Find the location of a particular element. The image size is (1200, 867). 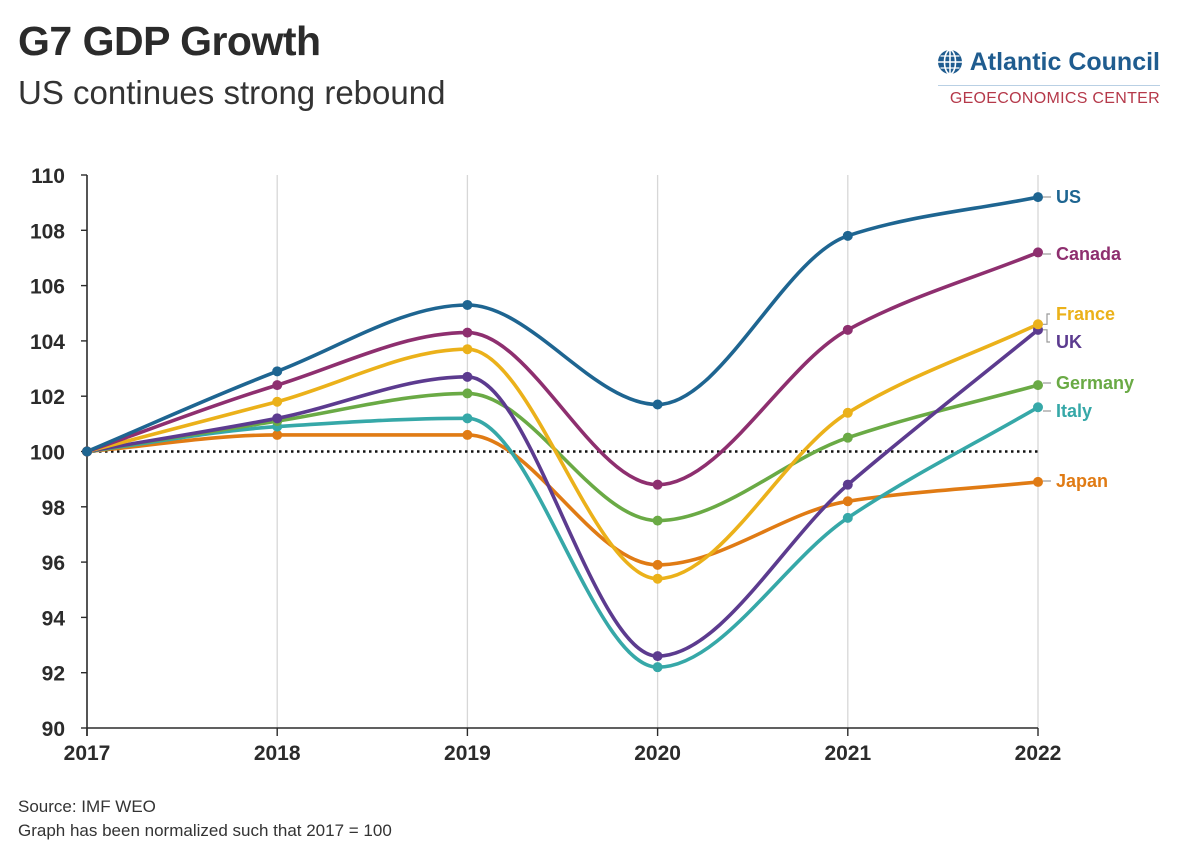

data-point-france-2019 is located at coordinates (467, 349).